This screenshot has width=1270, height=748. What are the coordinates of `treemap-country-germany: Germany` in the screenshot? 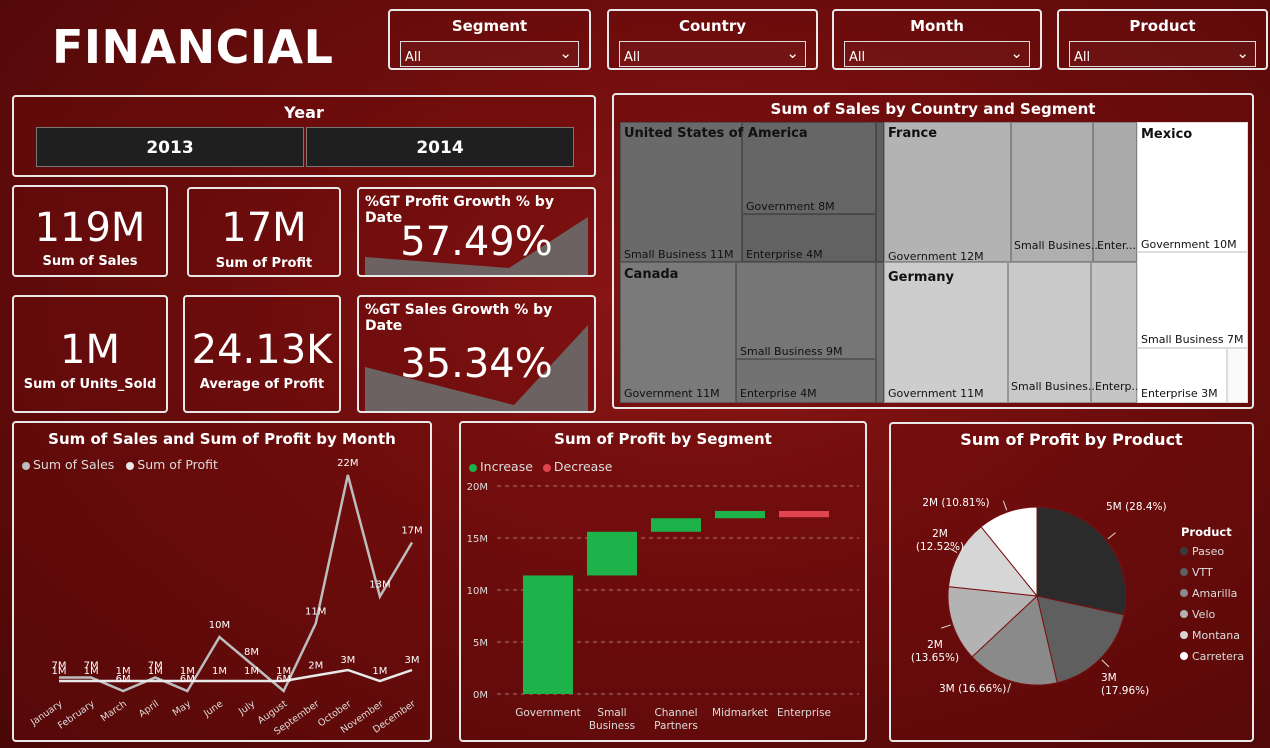 It's located at (921, 277).